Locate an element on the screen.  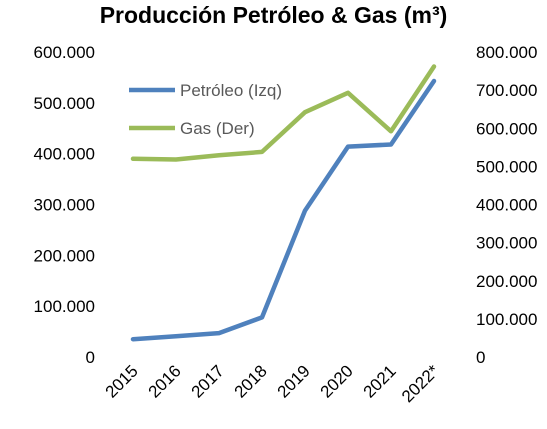
x-tick-label: 2017 is located at coordinates (208, 381).